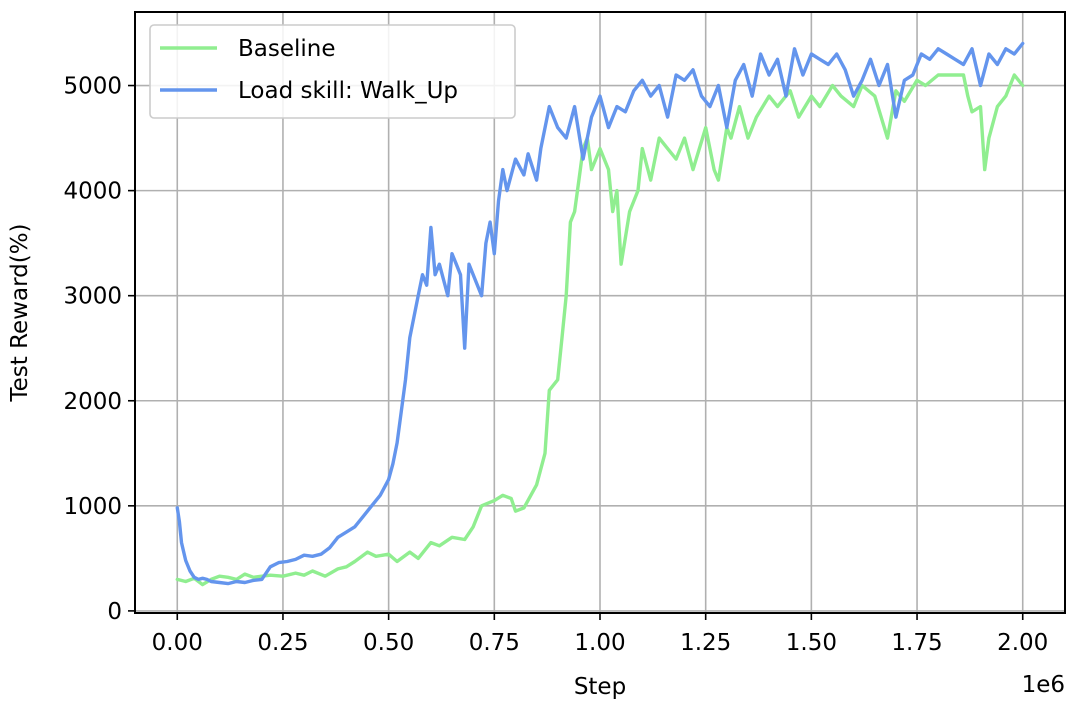  Describe the element at coordinates (282, 643) in the screenshot. I see `x-tick-label: 0.25` at that location.